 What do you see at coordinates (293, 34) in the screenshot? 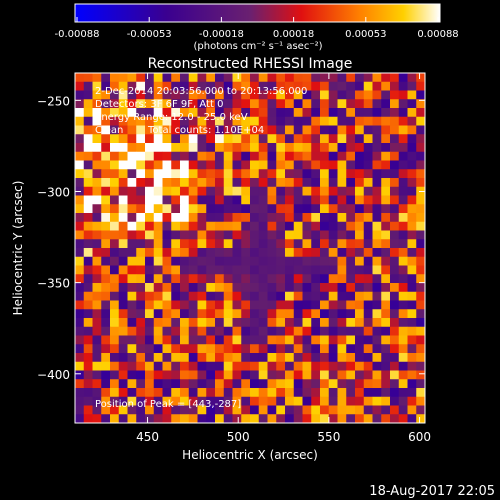
I see `colorbar-tick-label: 0.00018` at bounding box center [293, 34].